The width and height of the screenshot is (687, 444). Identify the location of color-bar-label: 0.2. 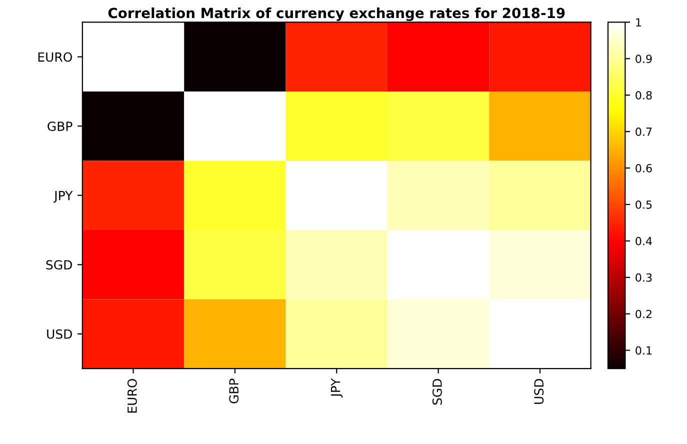
(644, 314).